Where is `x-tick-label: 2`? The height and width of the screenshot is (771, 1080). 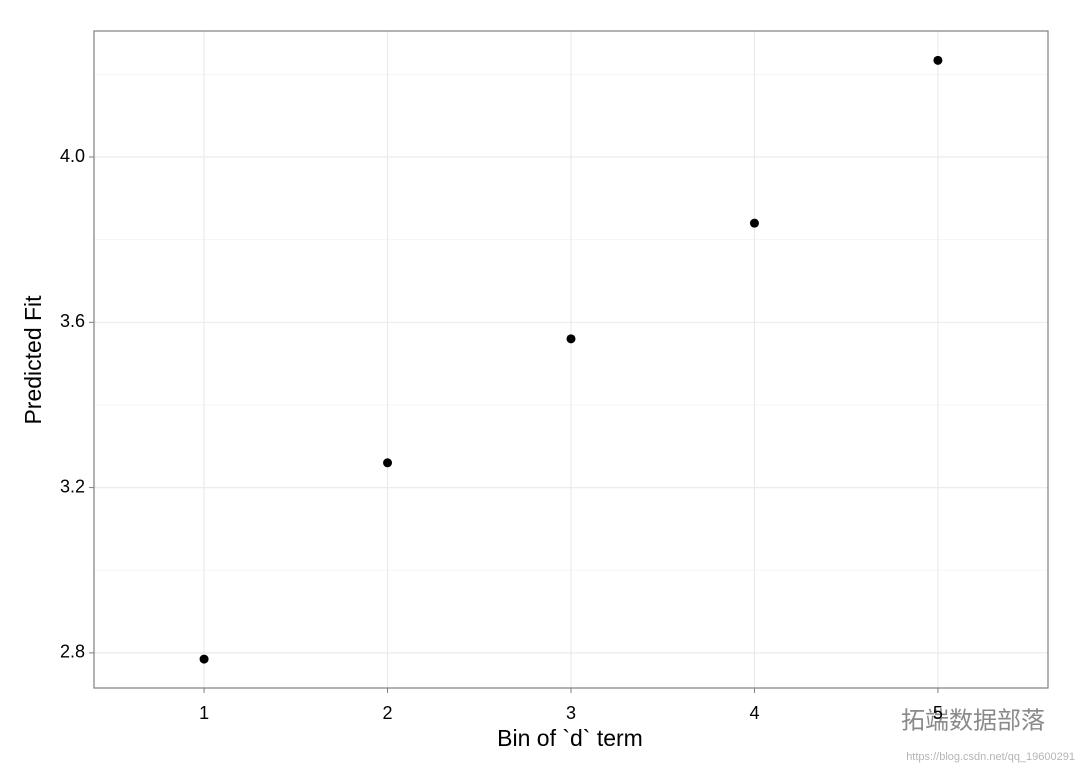
x-tick-label: 2 is located at coordinates (388, 713).